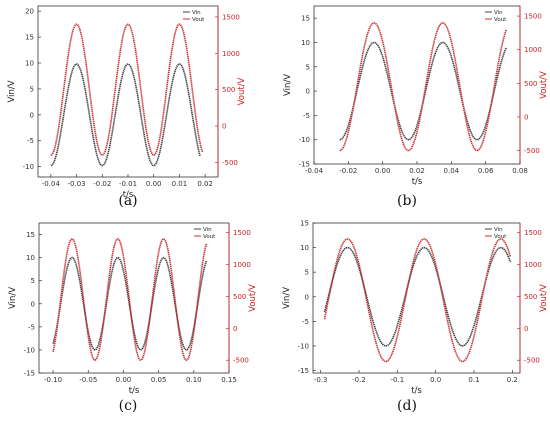 This screenshot has height=421, width=550. Describe the element at coordinates (194, 380) in the screenshot. I see `x-tick-label: 0.10` at that location.